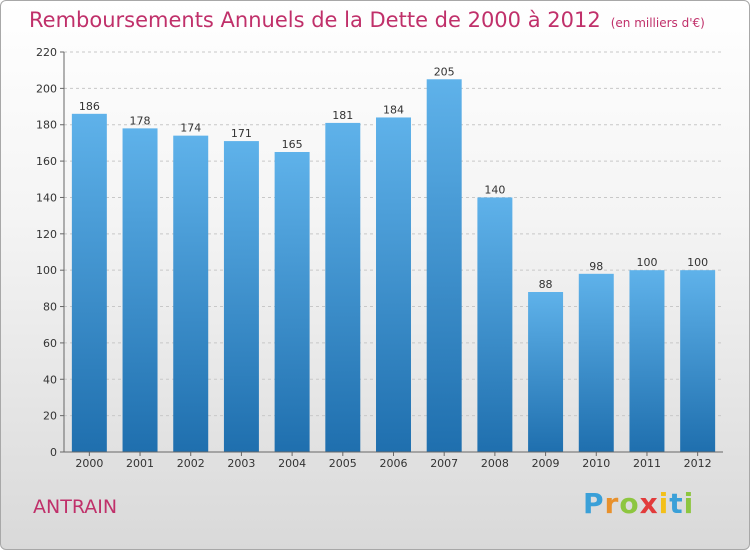 This screenshot has height=550, width=750. What do you see at coordinates (50, 307) in the screenshot?
I see `y-tick-label: 80` at bounding box center [50, 307].